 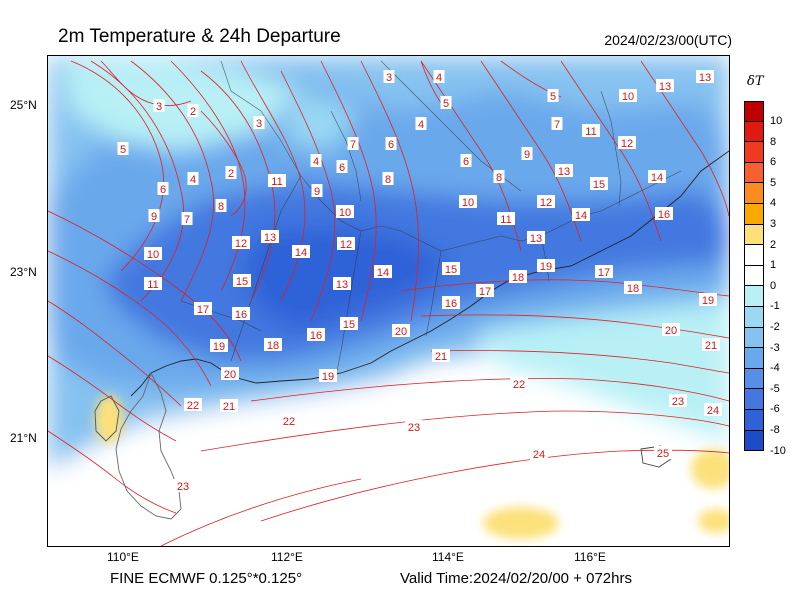 What do you see at coordinates (778, 450) in the screenshot?
I see `colorbar-label: -10` at bounding box center [778, 450].